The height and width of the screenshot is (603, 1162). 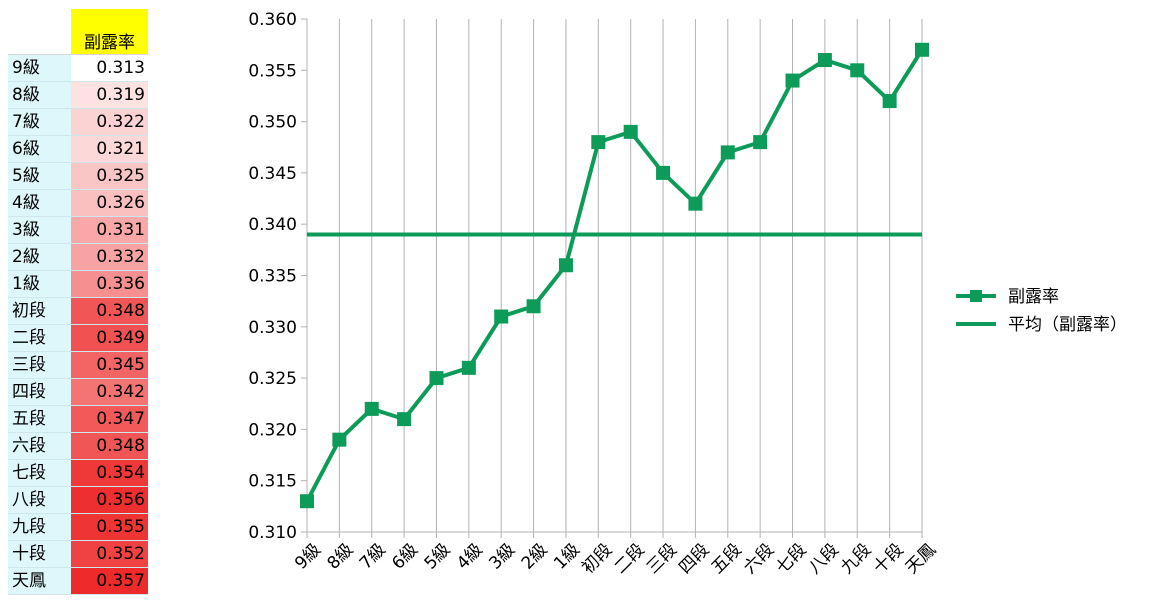 What do you see at coordinates (921, 559) in the screenshot?
I see `x-tick-label: 天鳳` at bounding box center [921, 559].